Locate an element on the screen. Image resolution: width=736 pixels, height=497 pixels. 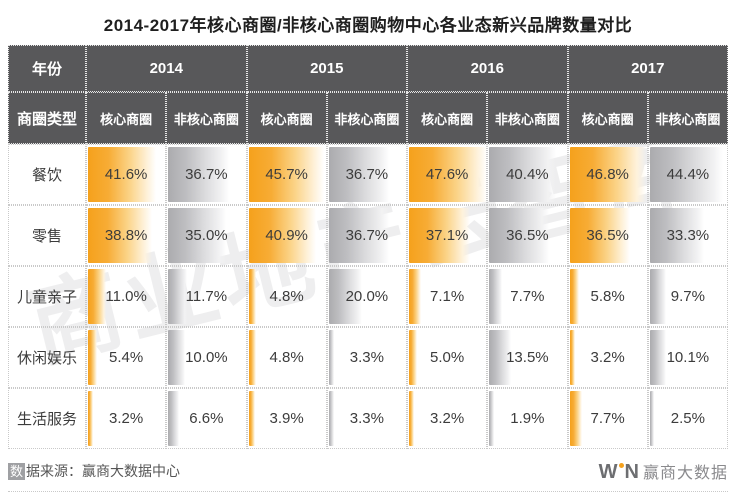
subheader-noncore-2017: 非核心商圈 is located at coordinates (687, 118).